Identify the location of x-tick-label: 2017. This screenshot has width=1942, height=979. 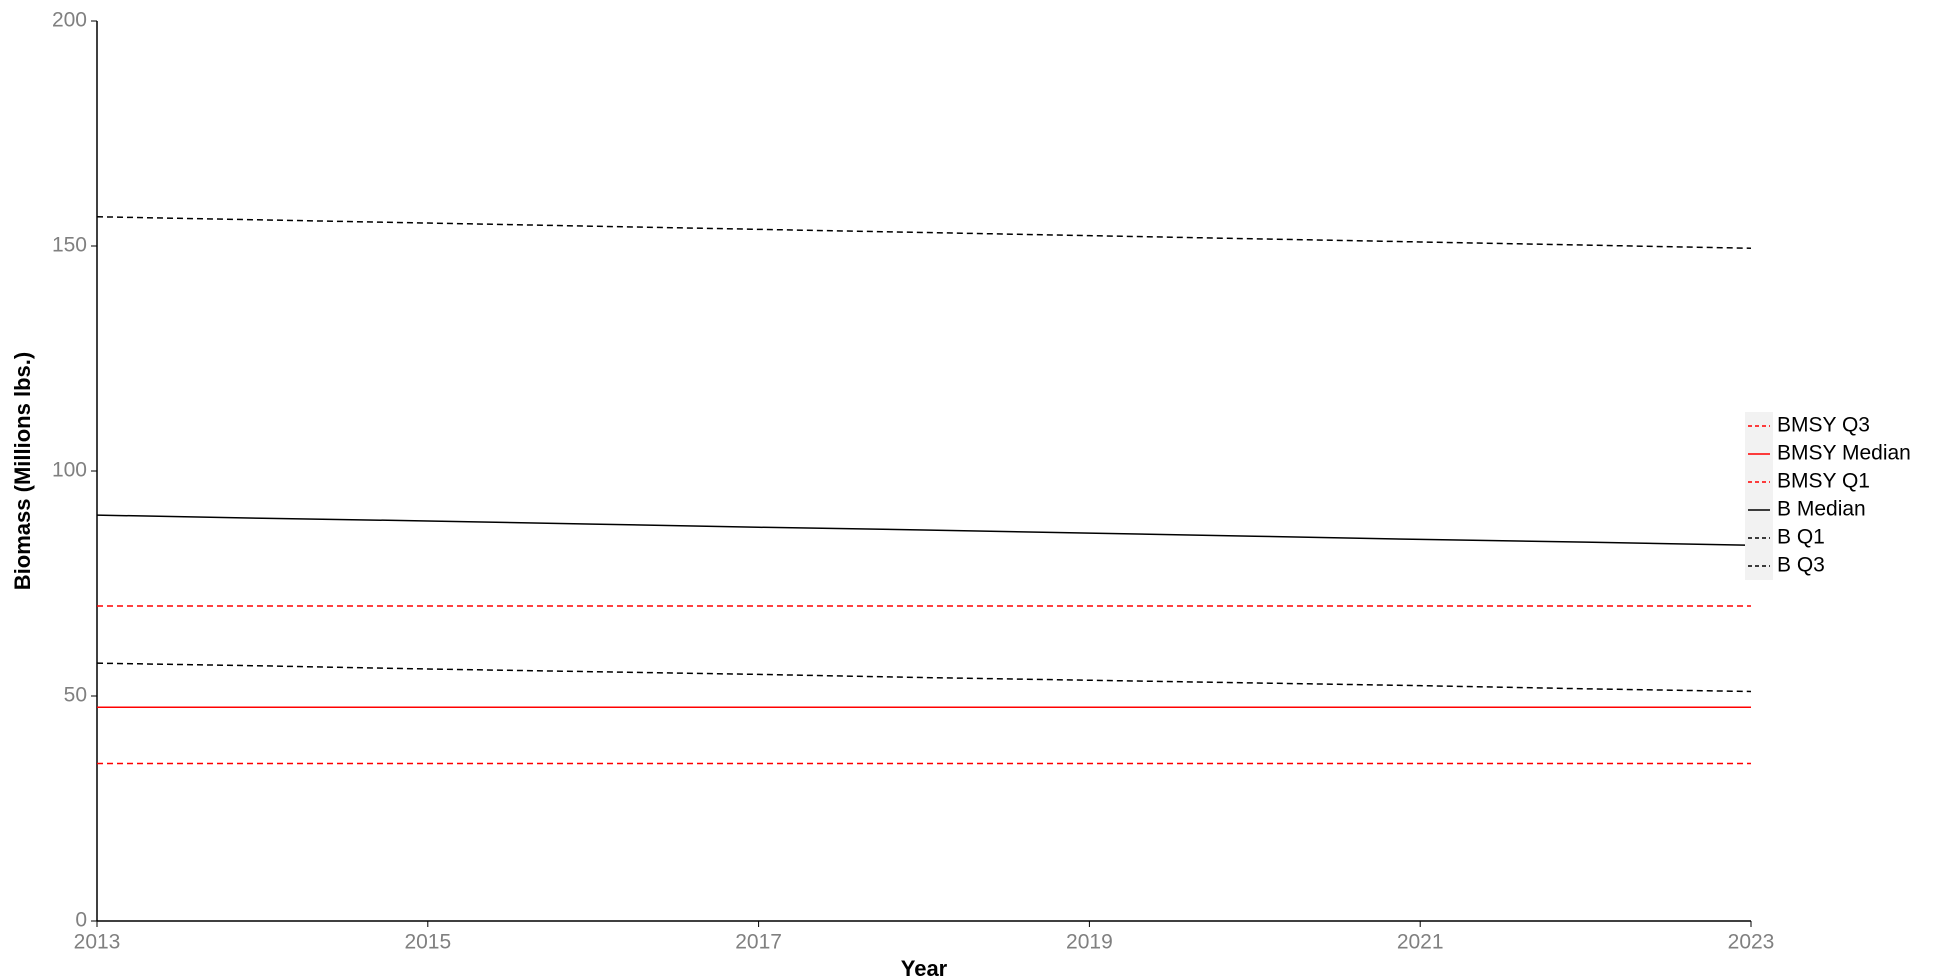
(758, 942).